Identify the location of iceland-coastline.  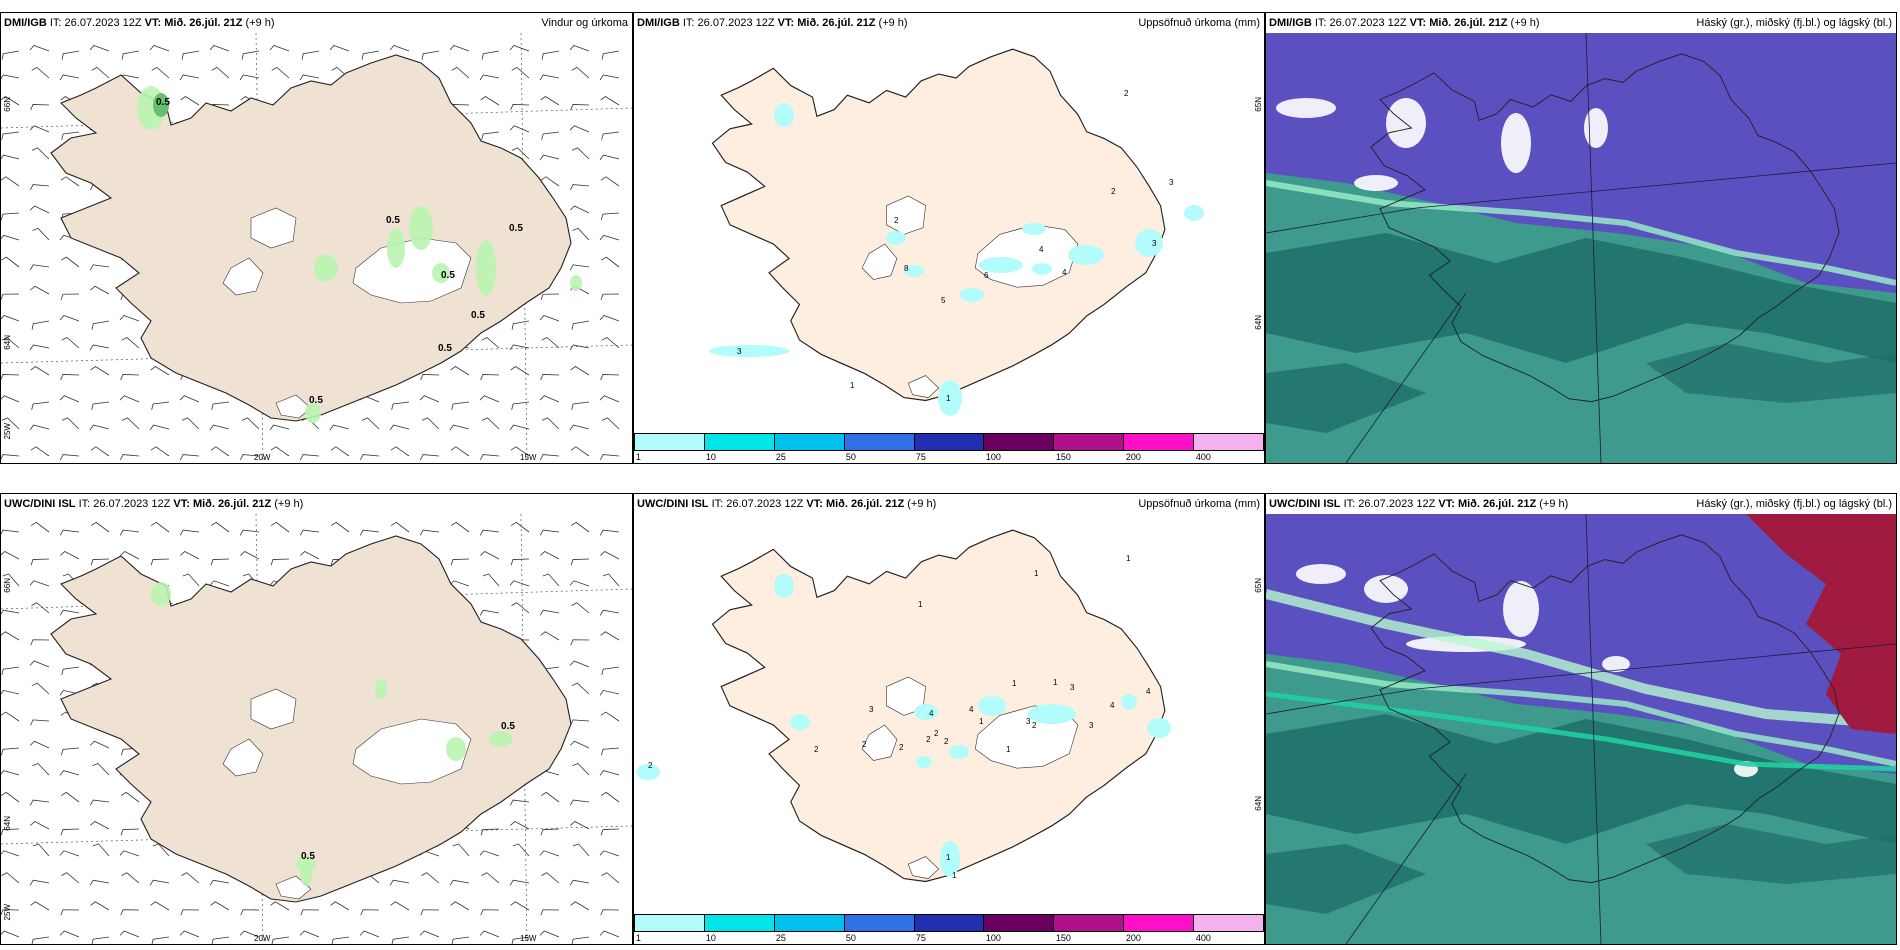
(1605, 228).